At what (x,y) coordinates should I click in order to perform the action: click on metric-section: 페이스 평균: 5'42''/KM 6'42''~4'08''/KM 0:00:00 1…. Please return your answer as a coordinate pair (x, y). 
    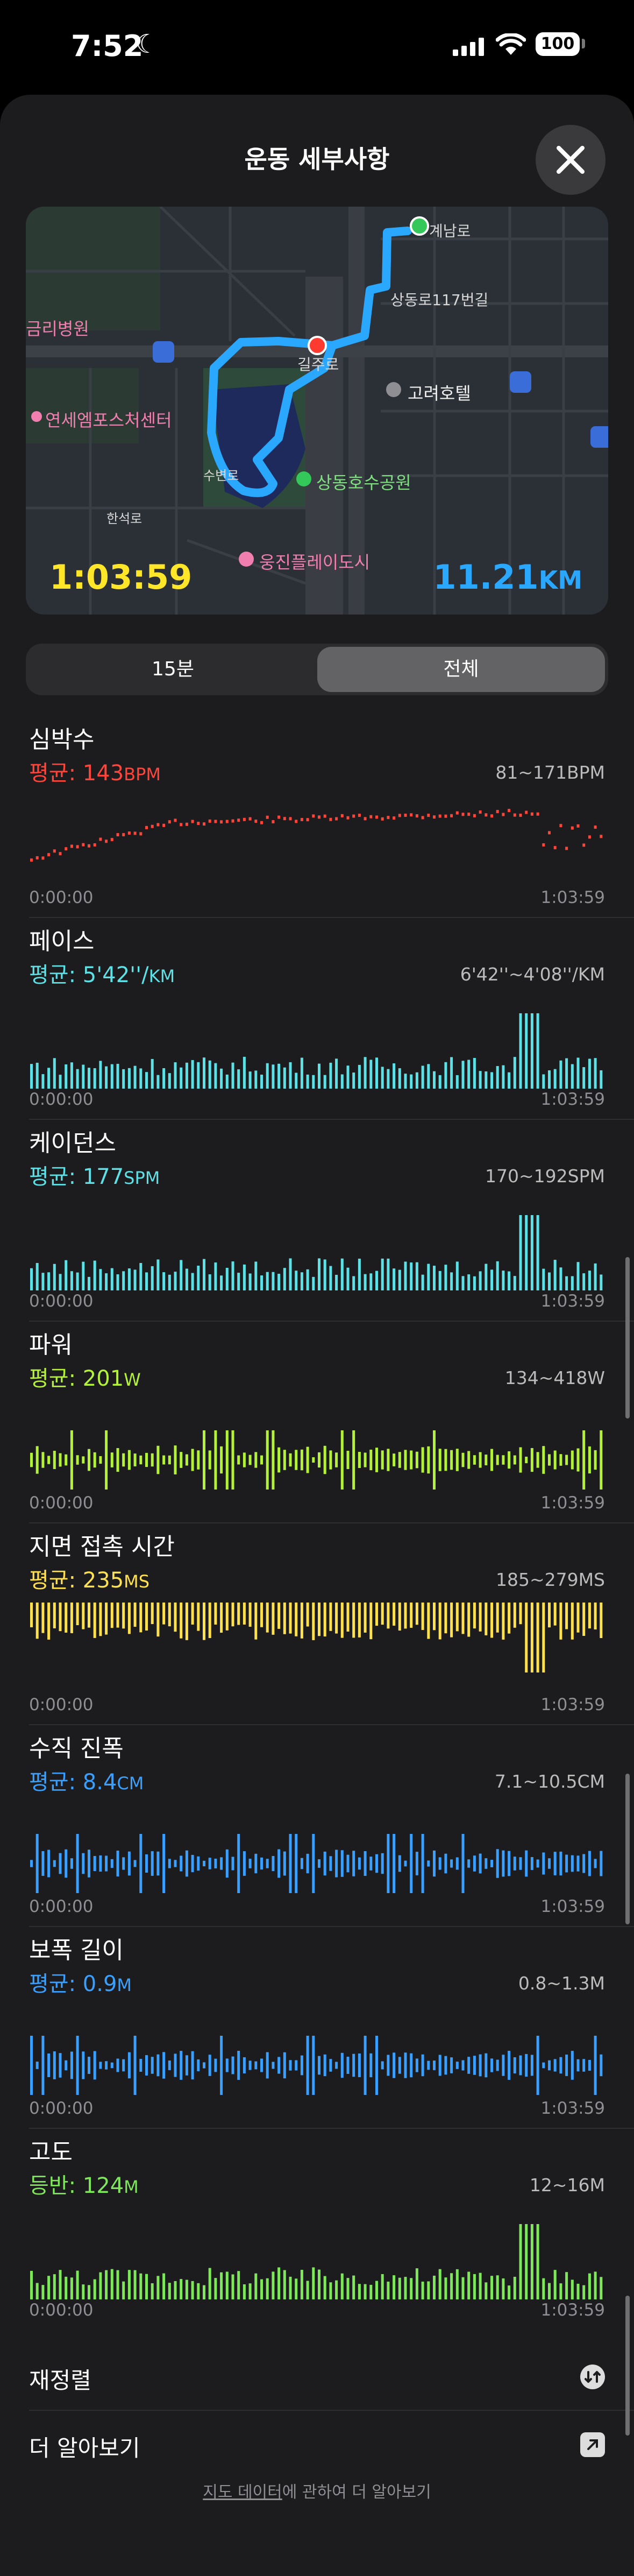
    Looking at the image, I should click on (317, 1023).